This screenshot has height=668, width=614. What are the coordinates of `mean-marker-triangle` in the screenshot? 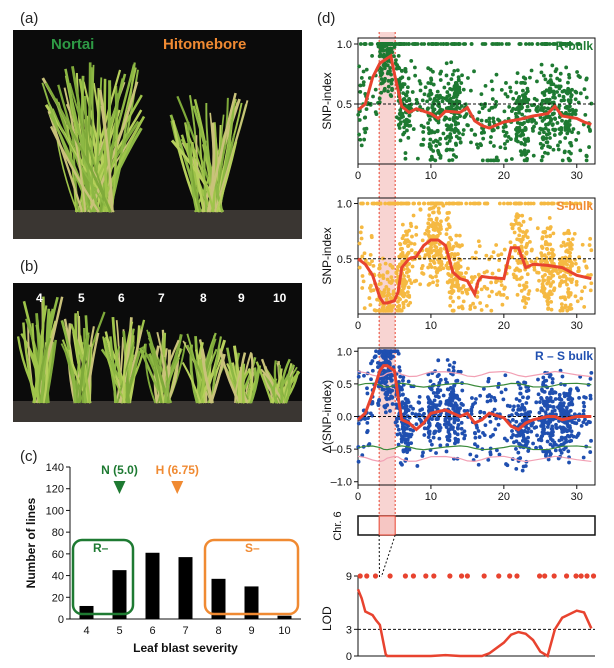 It's located at (119, 487).